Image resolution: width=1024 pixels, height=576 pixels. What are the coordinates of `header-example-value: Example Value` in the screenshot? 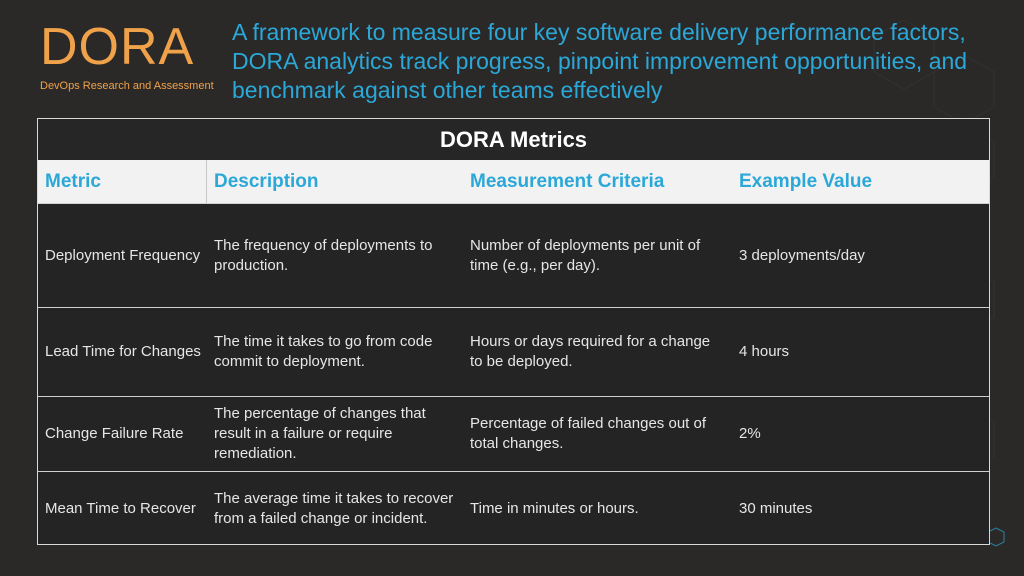 It's located at (806, 181).